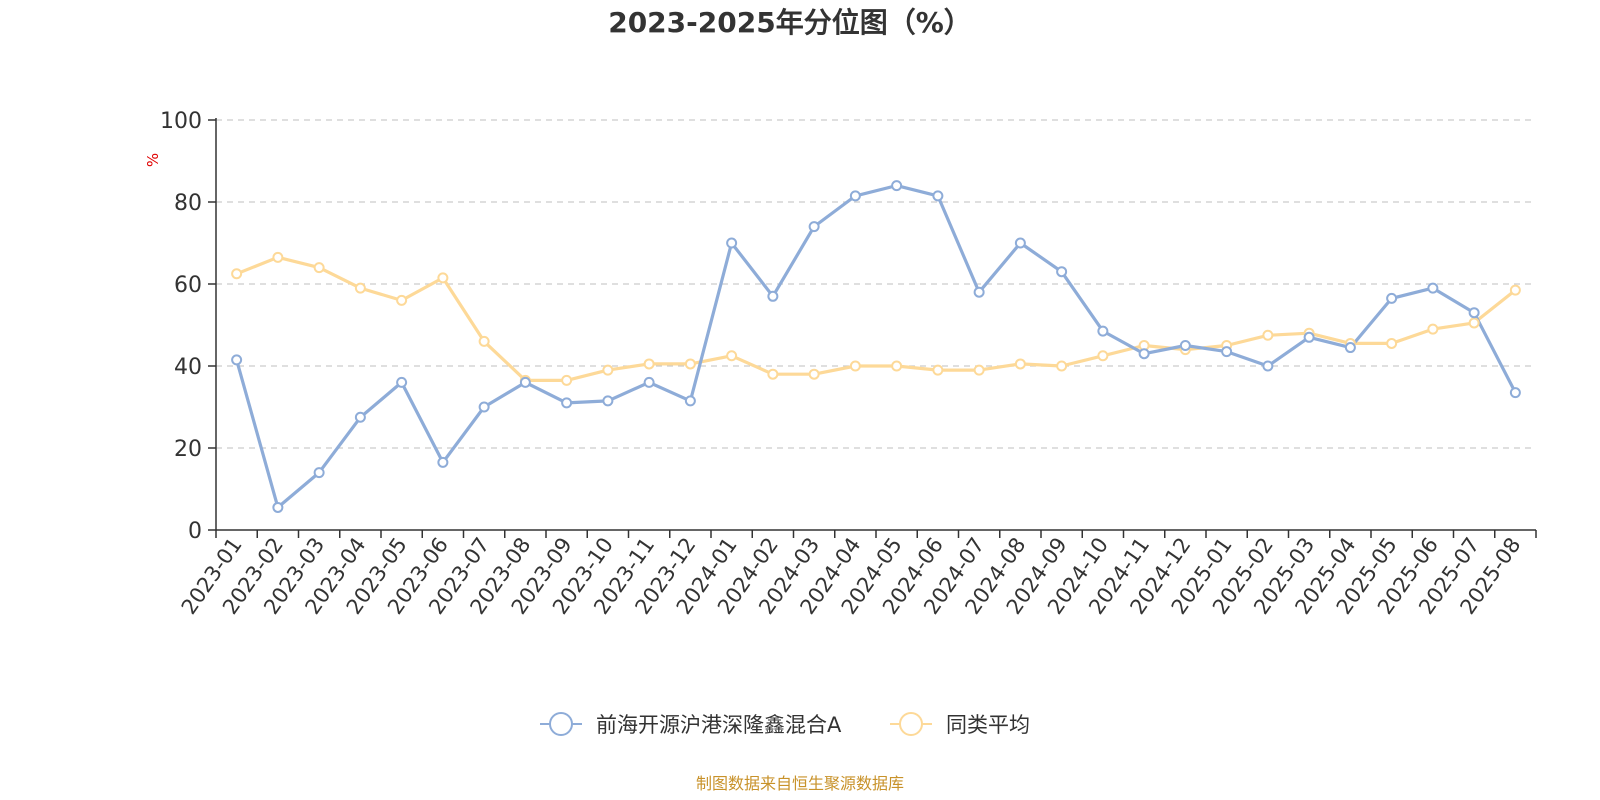 The image size is (1600, 800). I want to click on chart-title: 2023-2025年分位图（%）, so click(790, 22).